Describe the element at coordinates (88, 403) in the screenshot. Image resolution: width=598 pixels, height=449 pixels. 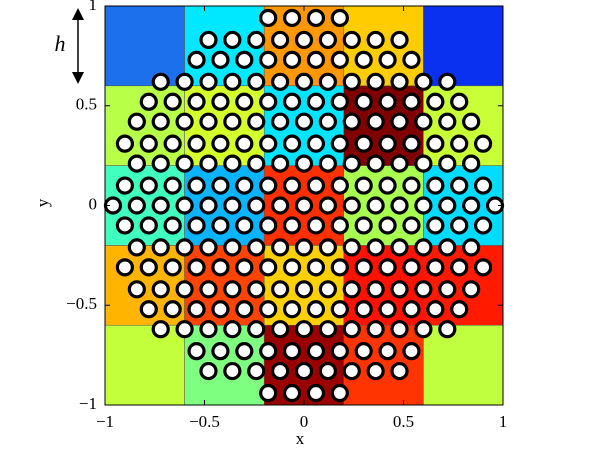
I see `y-tick-label: −1` at that location.